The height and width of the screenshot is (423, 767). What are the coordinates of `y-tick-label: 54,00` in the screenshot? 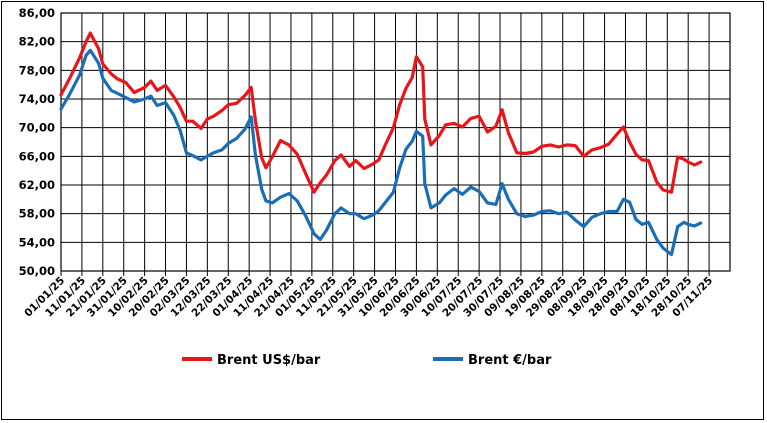 It's located at (37, 242).